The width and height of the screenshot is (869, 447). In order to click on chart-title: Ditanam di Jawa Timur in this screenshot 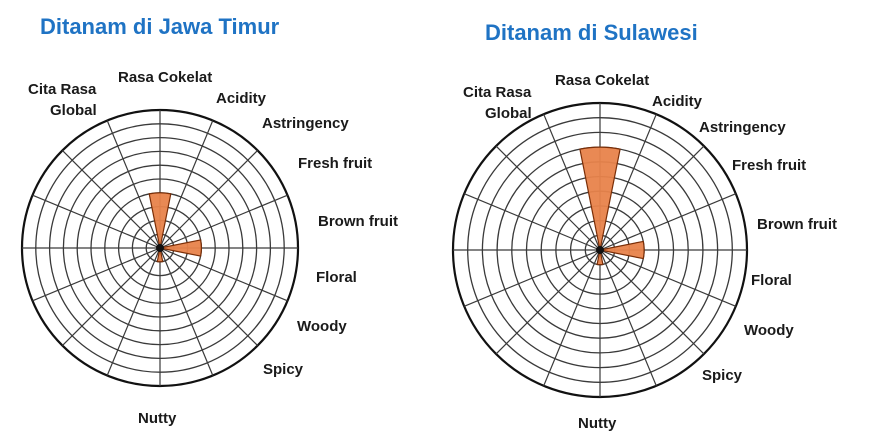, I will do `click(160, 26)`.